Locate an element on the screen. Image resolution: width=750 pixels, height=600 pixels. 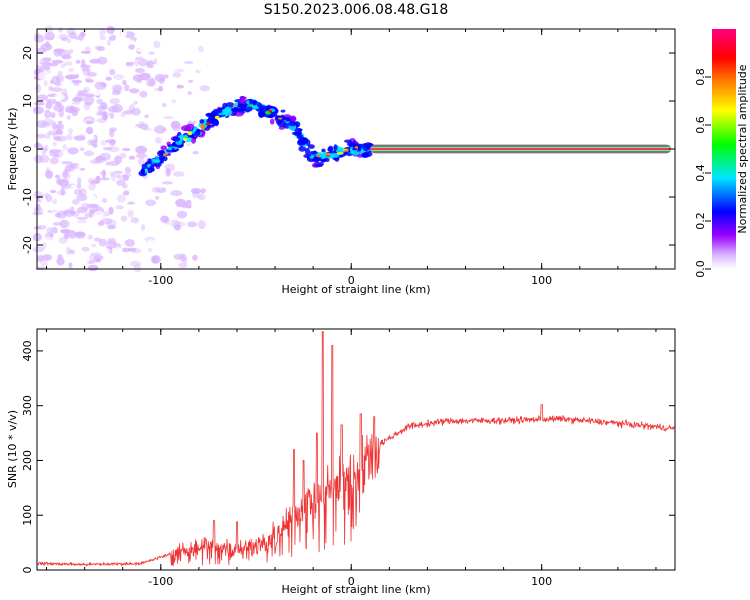
x-tick-label: 100 is located at coordinates (541, 581).